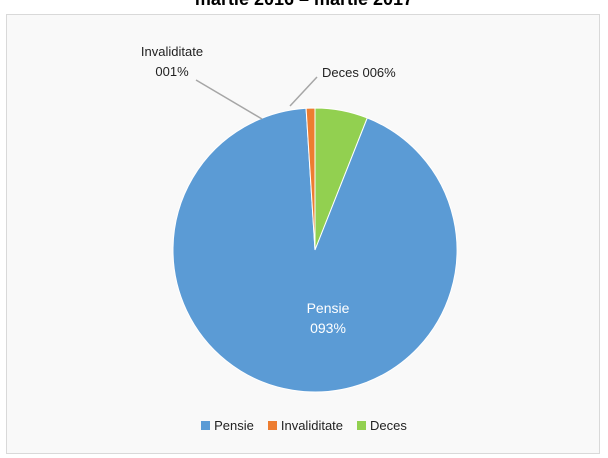  Describe the element at coordinates (172, 51) in the screenshot. I see `label-invaliditate-name: Invaliditate` at that location.